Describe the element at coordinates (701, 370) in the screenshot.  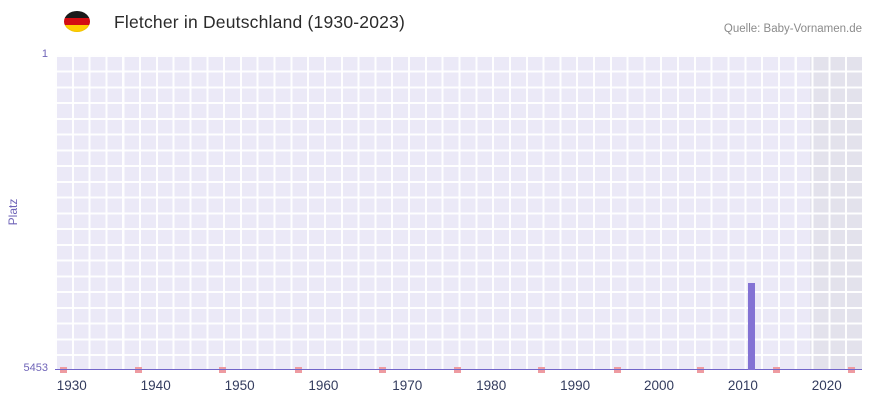
I see `axis-marker-2005` at that location.